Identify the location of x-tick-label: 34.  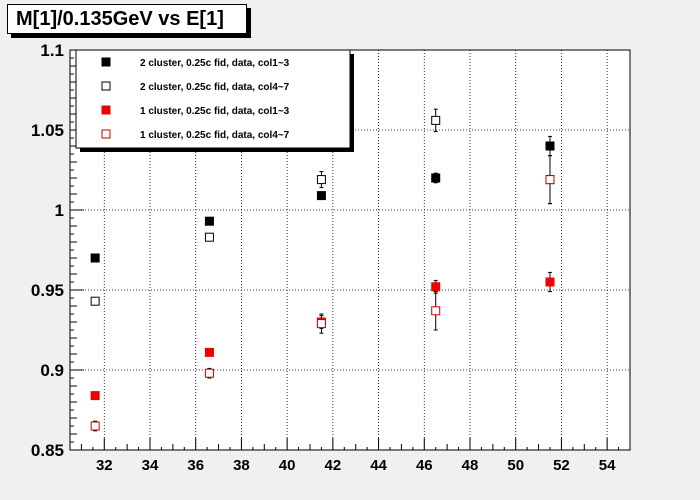
(150, 465).